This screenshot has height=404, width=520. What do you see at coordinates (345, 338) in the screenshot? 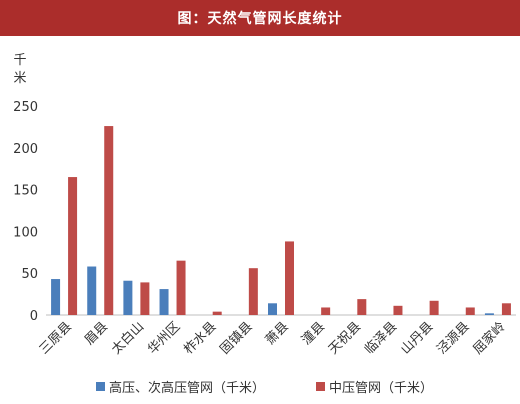
I see `x-category-label: 天祝县` at bounding box center [345, 338].